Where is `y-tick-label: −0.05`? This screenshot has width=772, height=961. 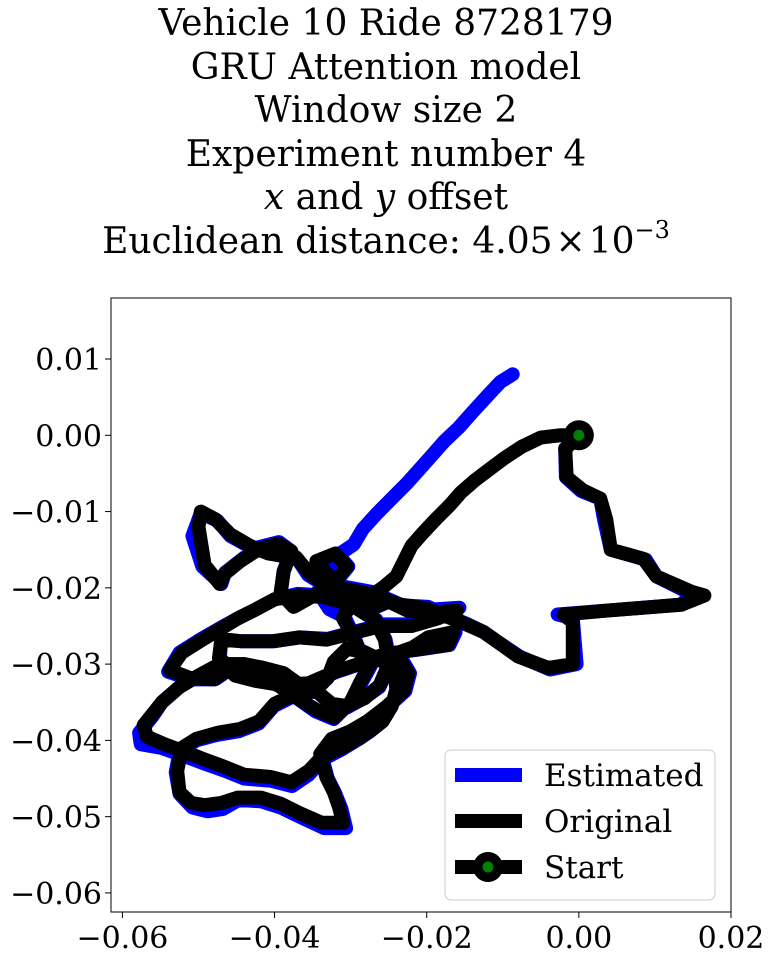 y-tick-label: −0.05 is located at coordinates (56, 818).